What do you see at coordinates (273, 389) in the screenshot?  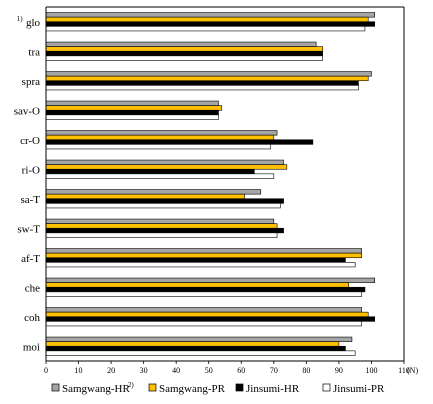 I see `legend-label: Jinsumi-HR` at bounding box center [273, 389].